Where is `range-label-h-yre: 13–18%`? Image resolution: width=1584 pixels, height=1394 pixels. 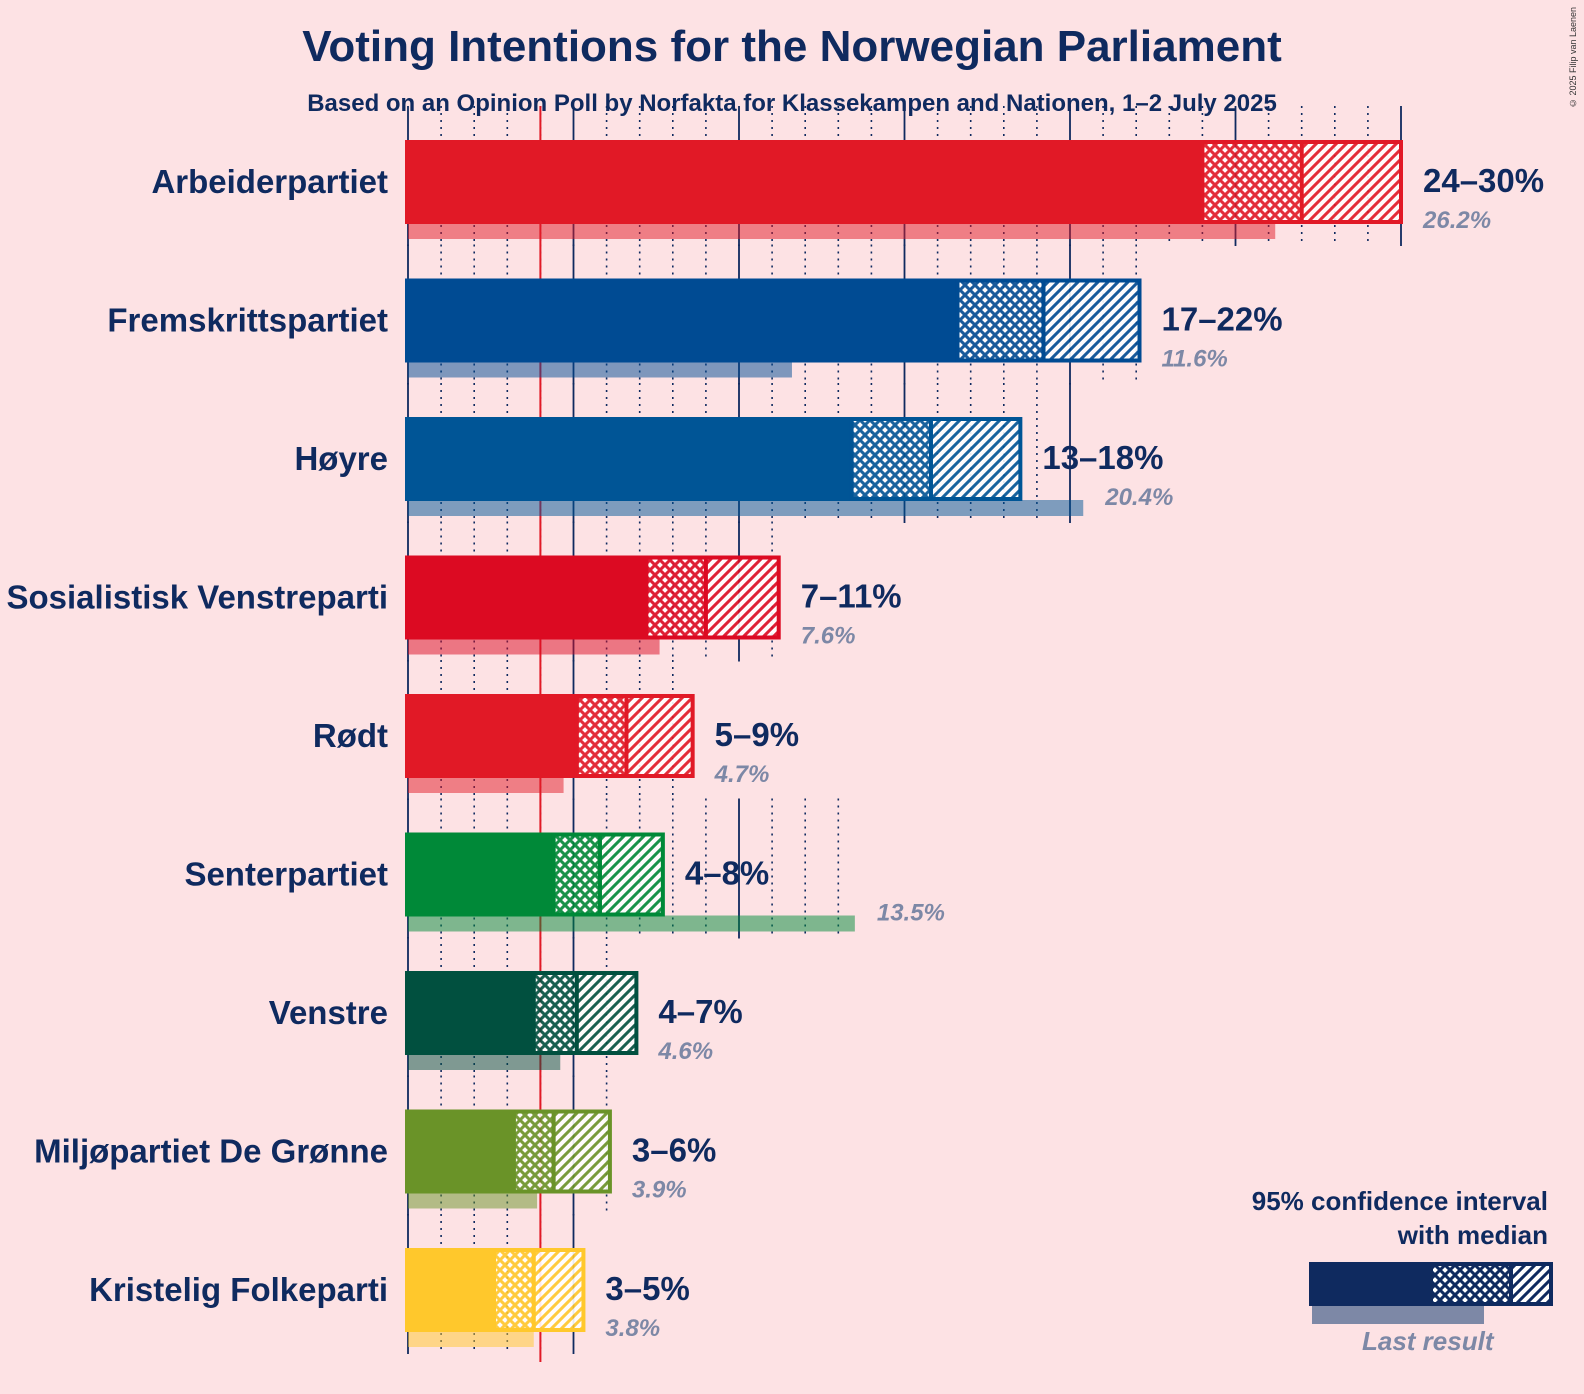
range-label-h-yre: 13–18% is located at coordinates (1102, 457).